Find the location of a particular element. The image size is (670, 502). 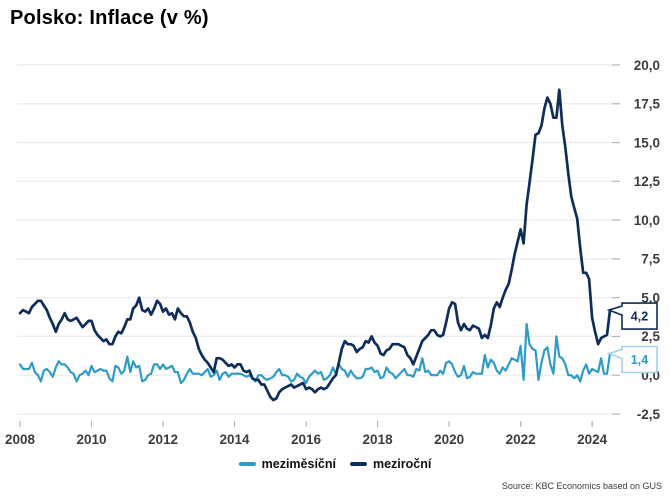

x-axis-label: 2014 is located at coordinates (235, 439).